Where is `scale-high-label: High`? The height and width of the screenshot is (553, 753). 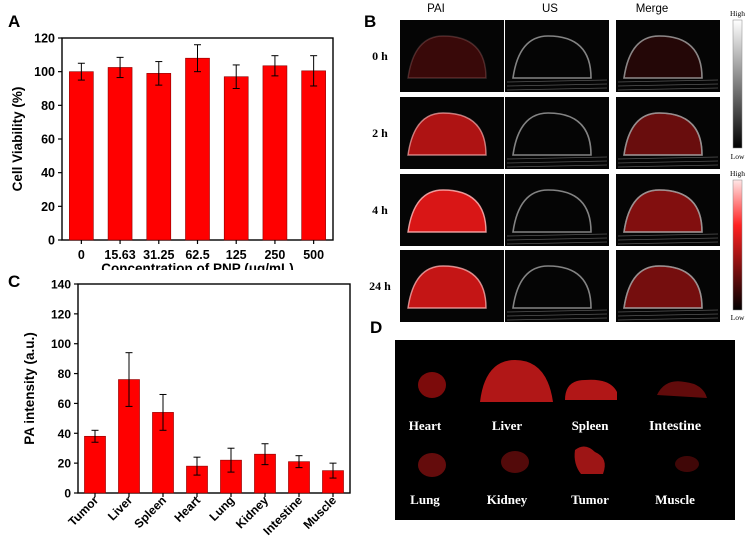
scale-high-label: High is located at coordinates (737, 13).